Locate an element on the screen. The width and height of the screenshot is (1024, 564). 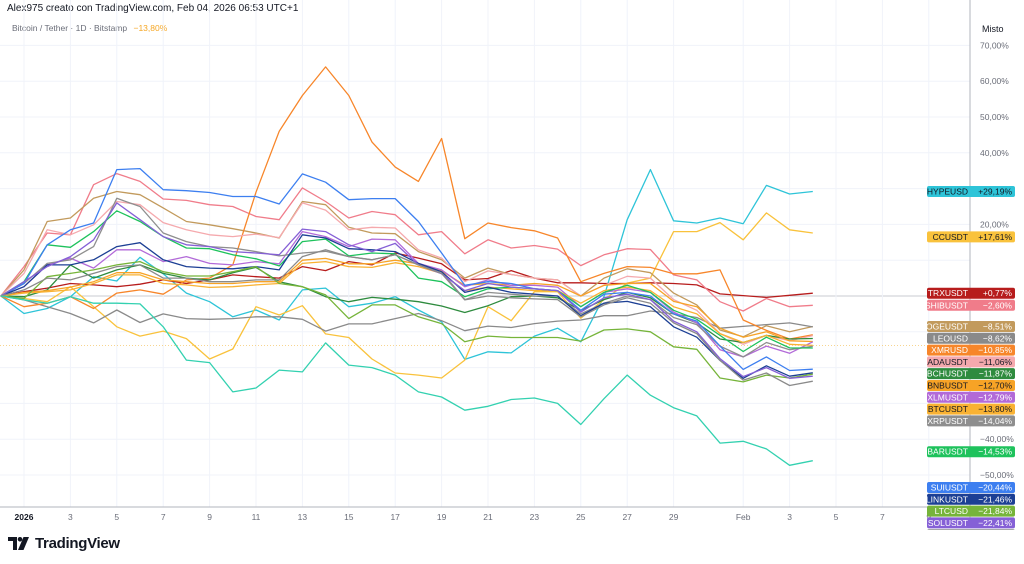
series-change: +17,61% is located at coordinates (995, 237).